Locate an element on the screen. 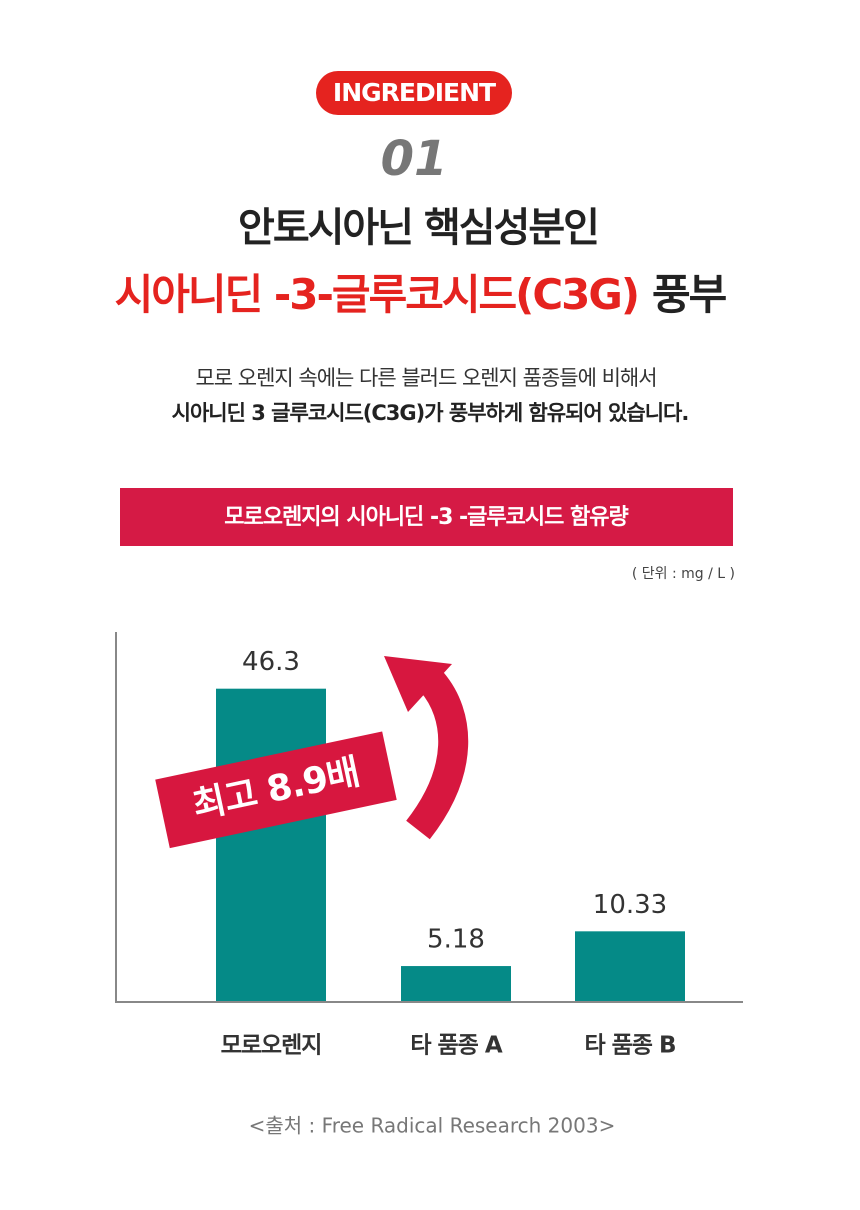  x-tick-label: 타 품종 B is located at coordinates (629, 1046).